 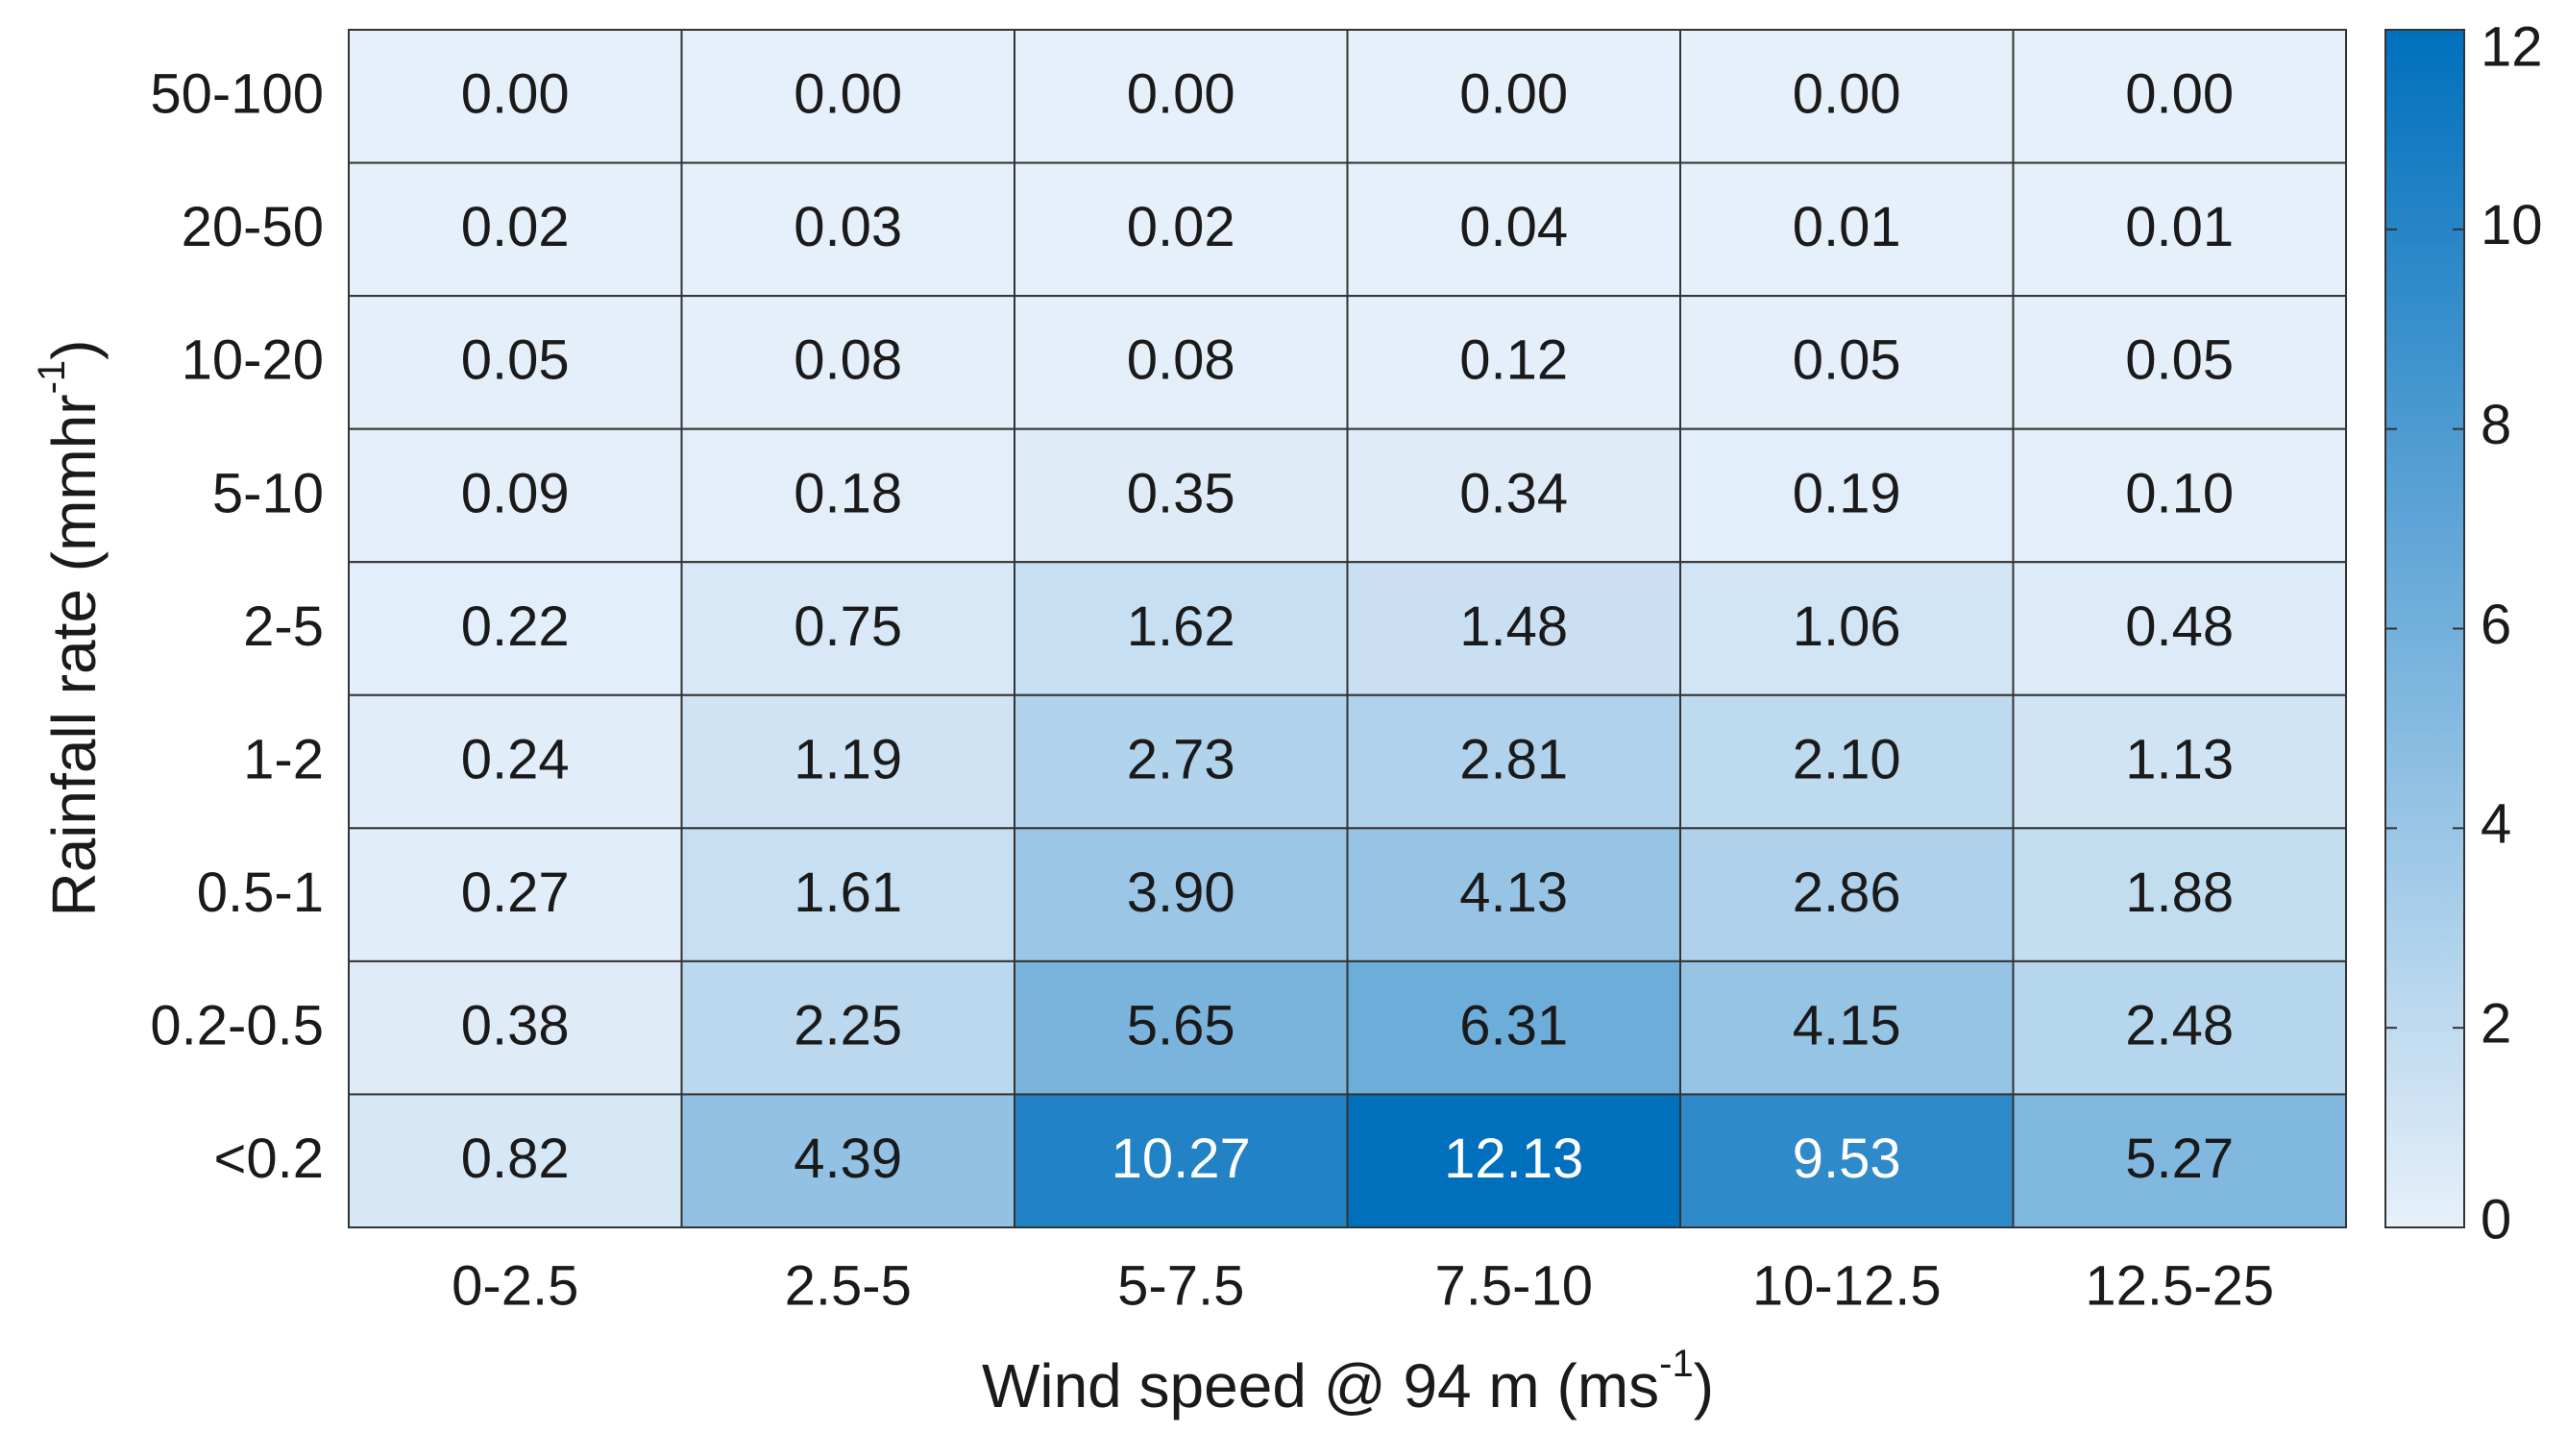 What do you see at coordinates (2496, 825) in the screenshot?
I see `colorbar-tick-label: 4` at bounding box center [2496, 825].